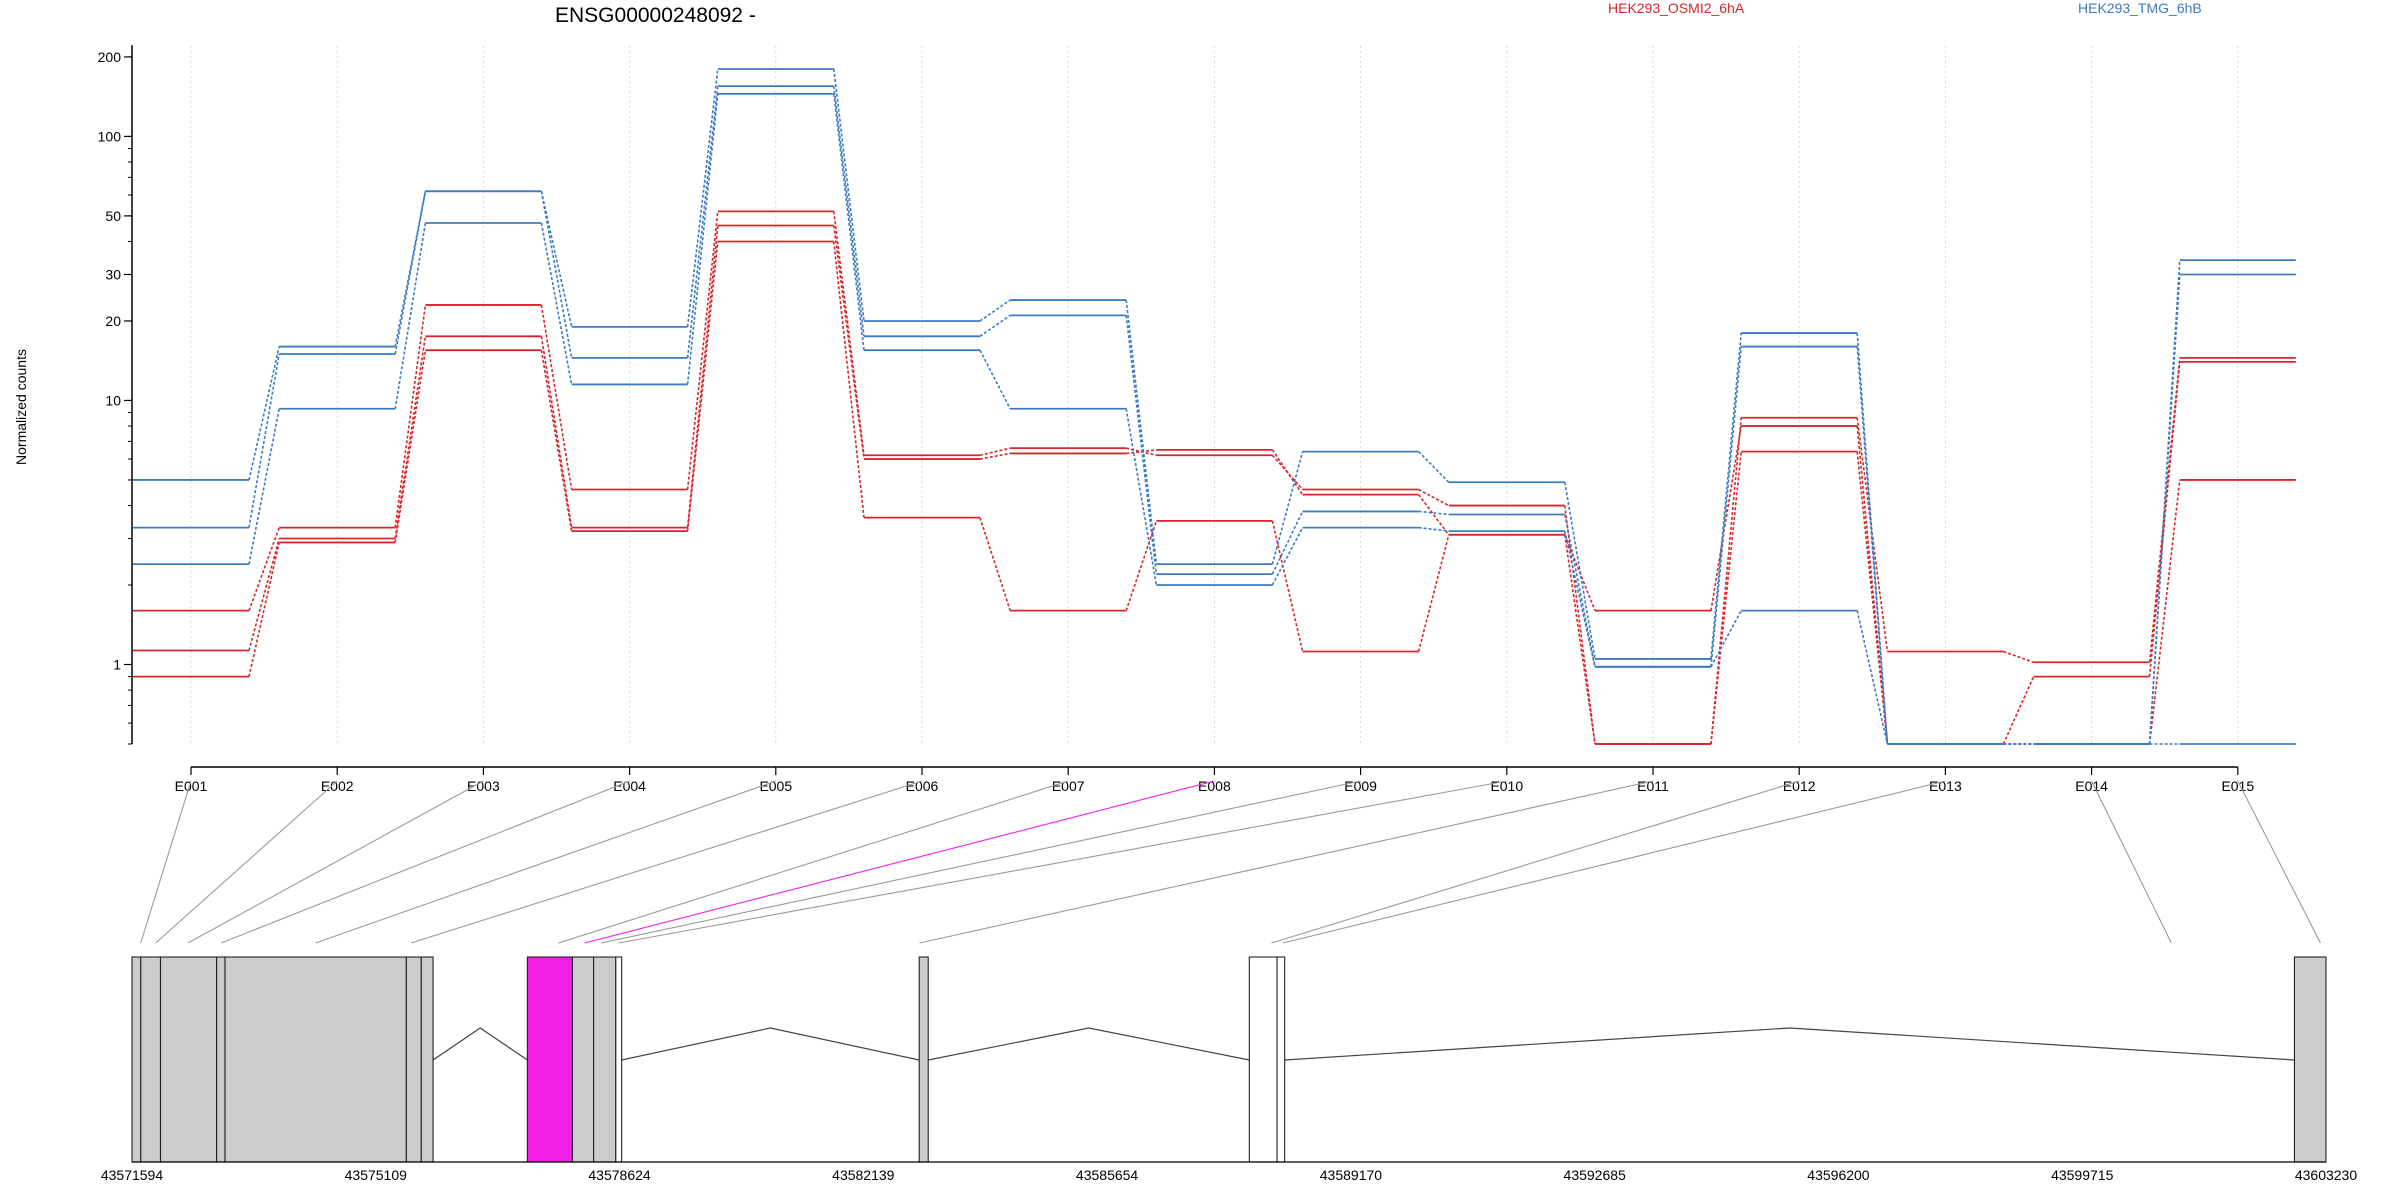  I want to click on exon-connectors, so click(1230, 862).